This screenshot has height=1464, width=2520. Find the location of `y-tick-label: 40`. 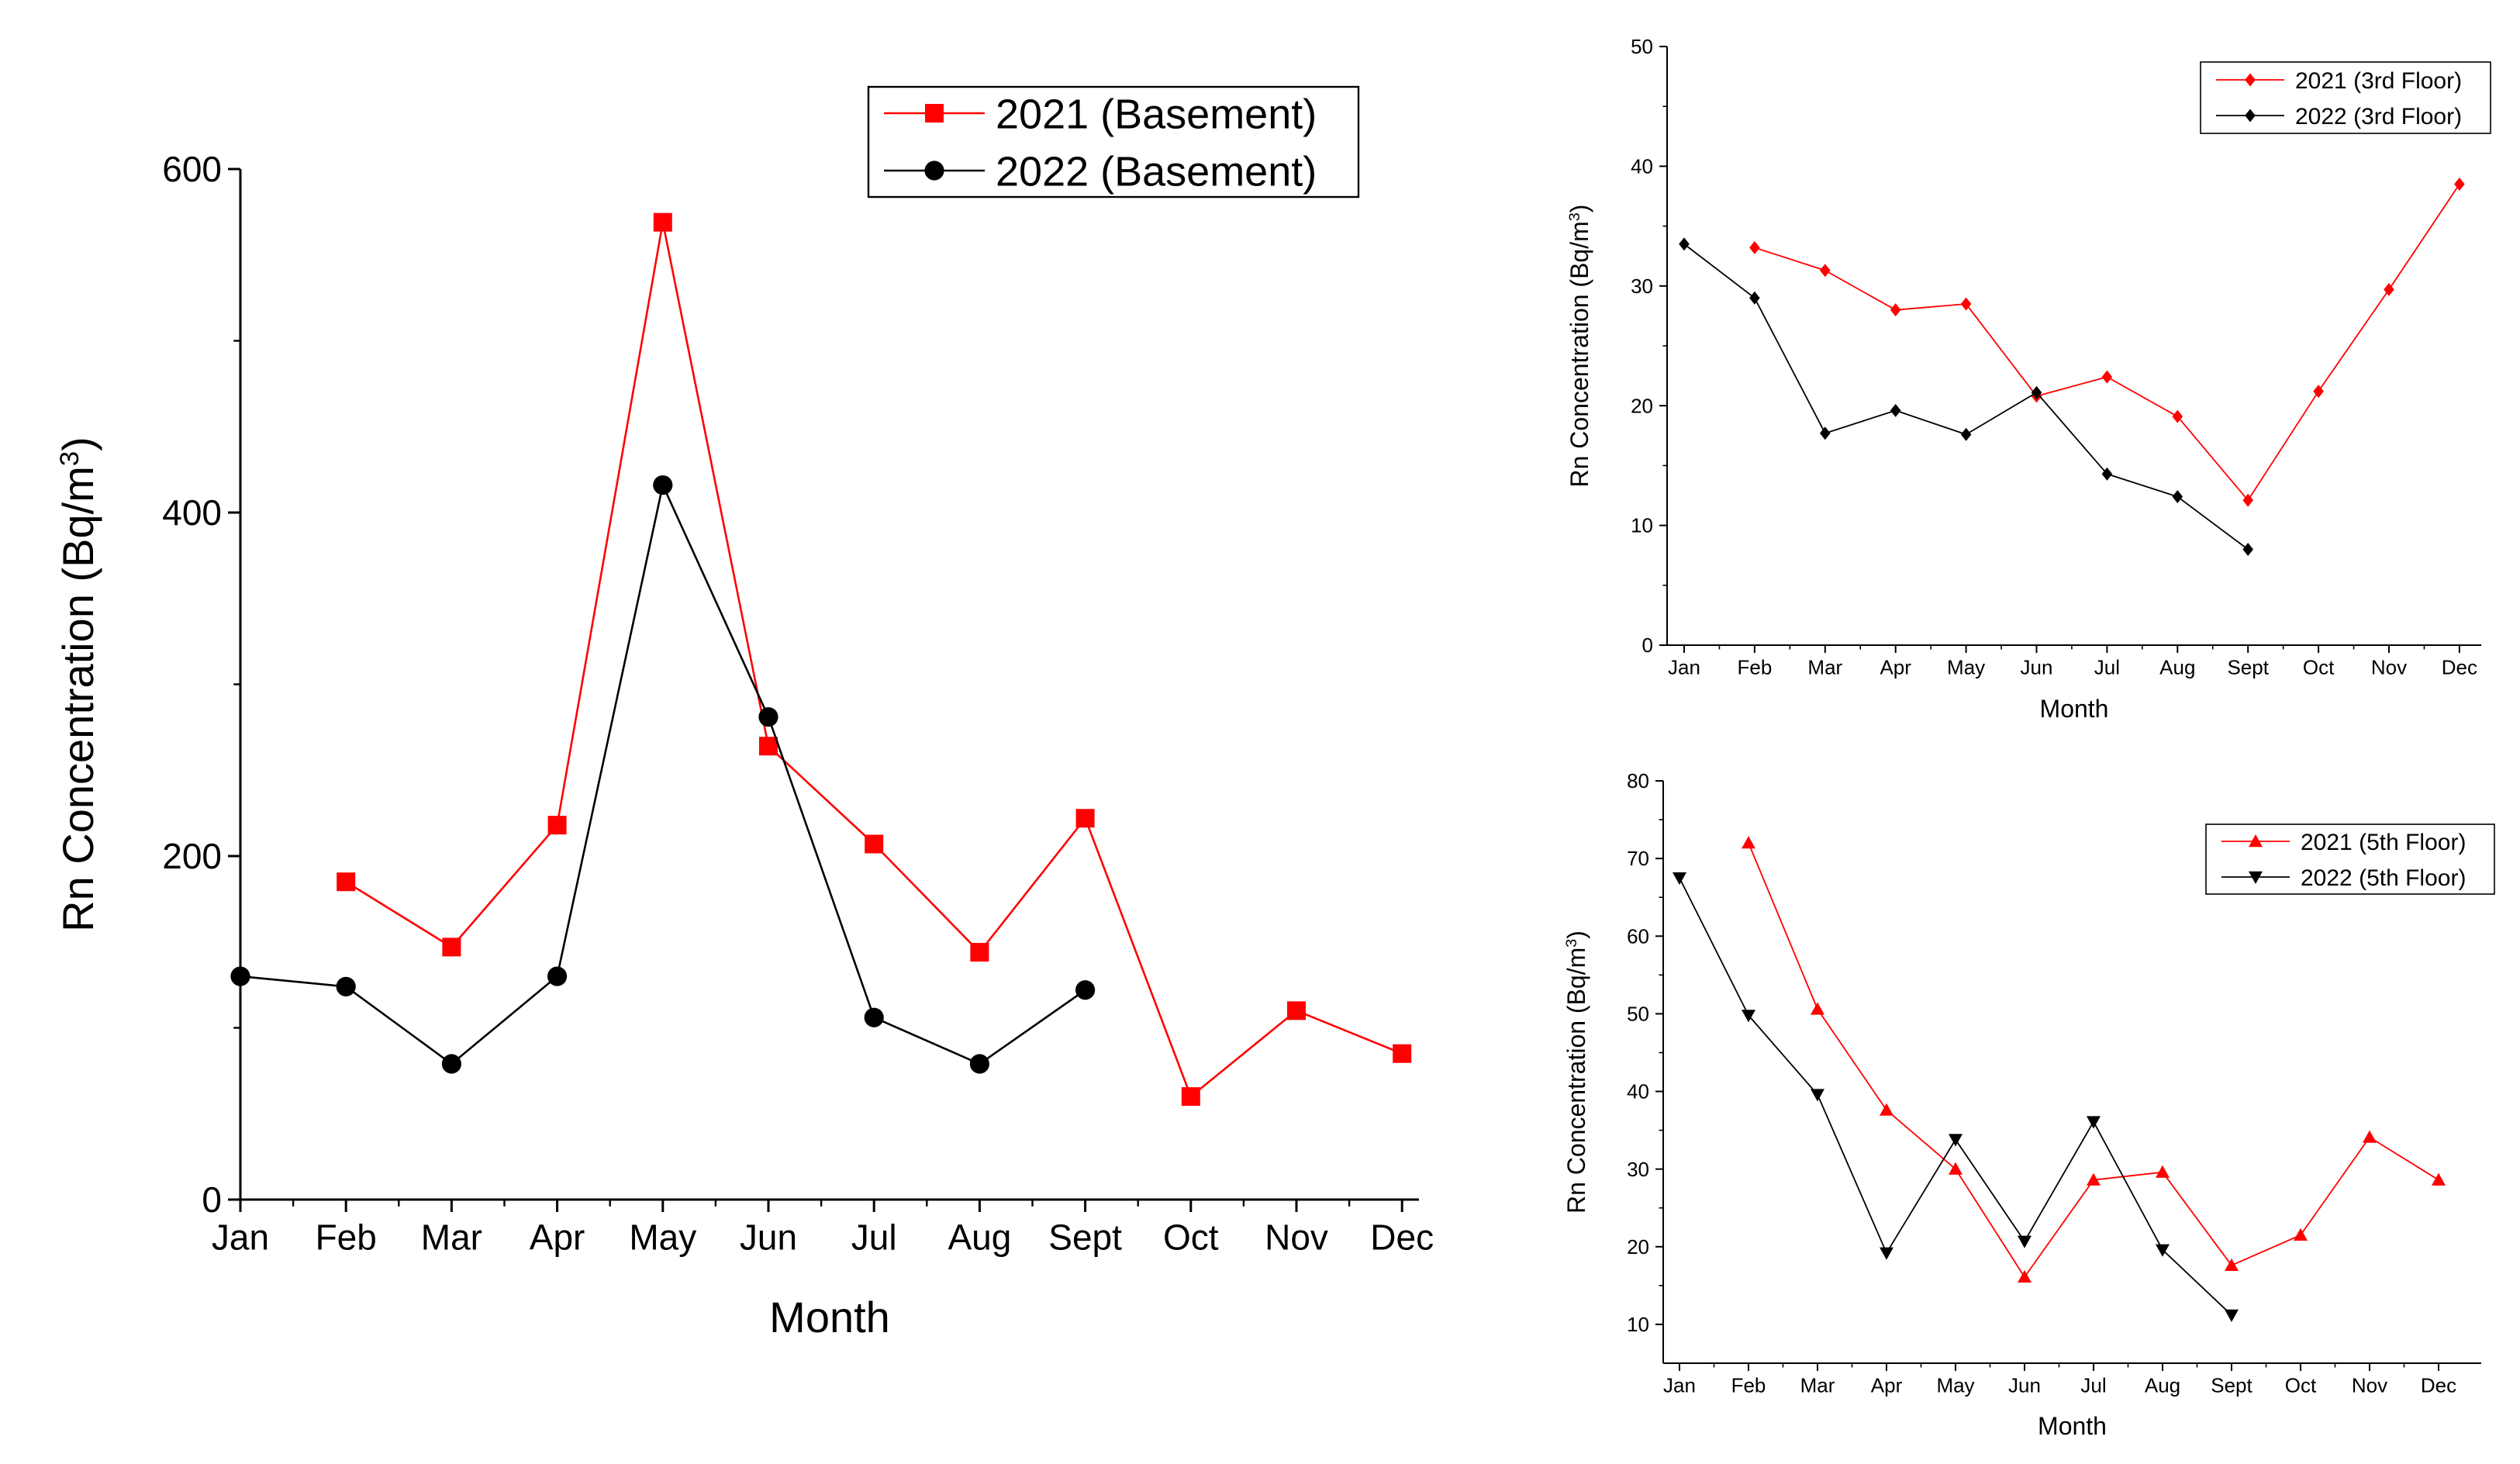

y-tick-label: 40 is located at coordinates (1638, 1092).